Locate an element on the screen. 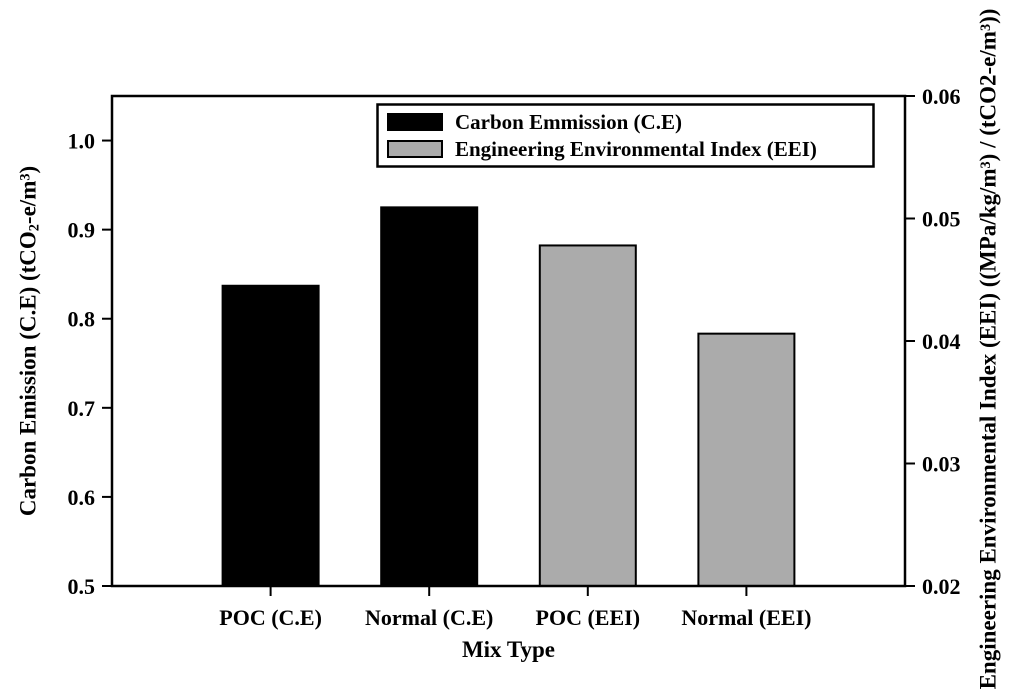 The image size is (1024, 698). left-tick-label: 0.7 is located at coordinates (82, 408).